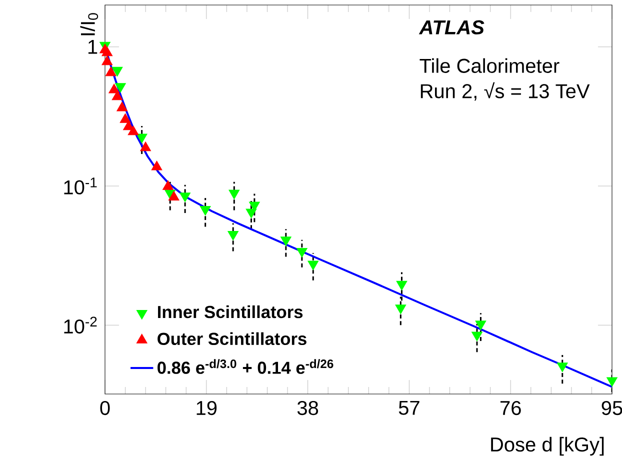  What do you see at coordinates (547, 446) in the screenshot?
I see `x-axis-title: Dose d [kGy]` at bounding box center [547, 446].